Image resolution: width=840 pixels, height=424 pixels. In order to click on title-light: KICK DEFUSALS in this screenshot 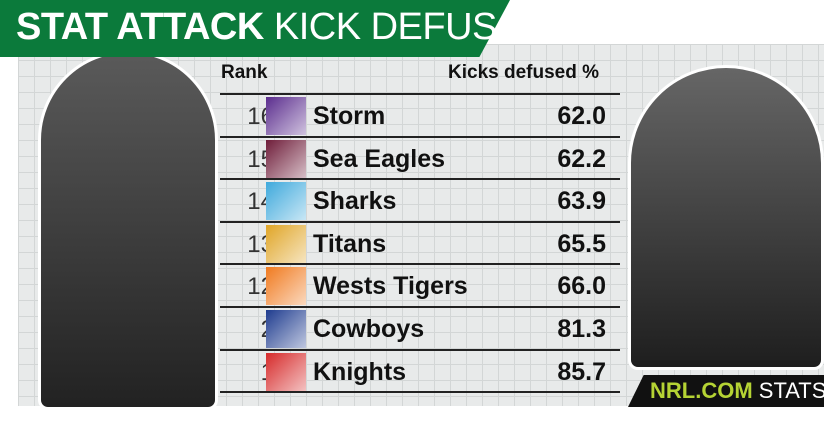, I will do `click(420, 27)`.